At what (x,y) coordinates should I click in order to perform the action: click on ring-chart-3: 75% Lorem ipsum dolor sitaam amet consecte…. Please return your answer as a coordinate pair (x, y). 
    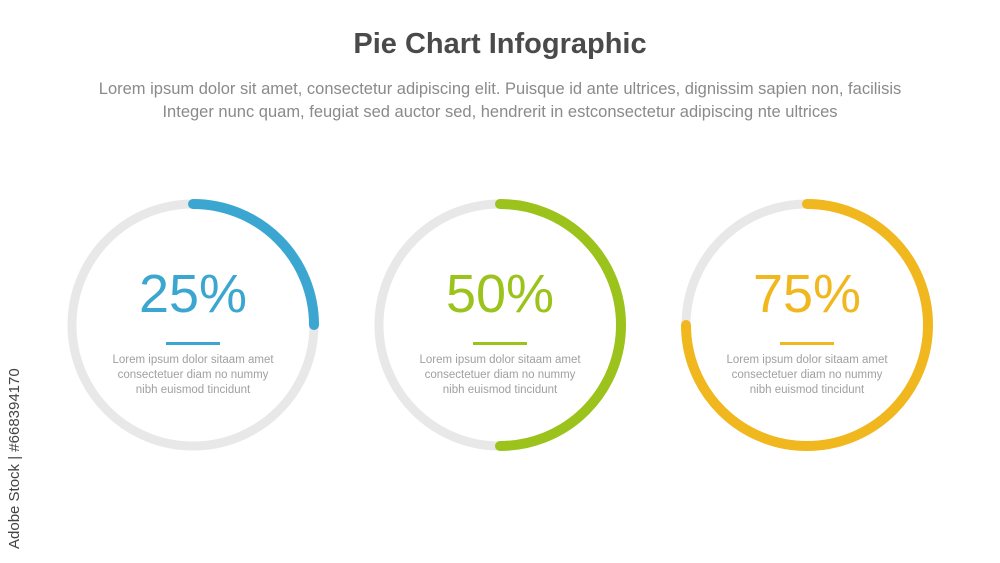
    Looking at the image, I should click on (807, 325).